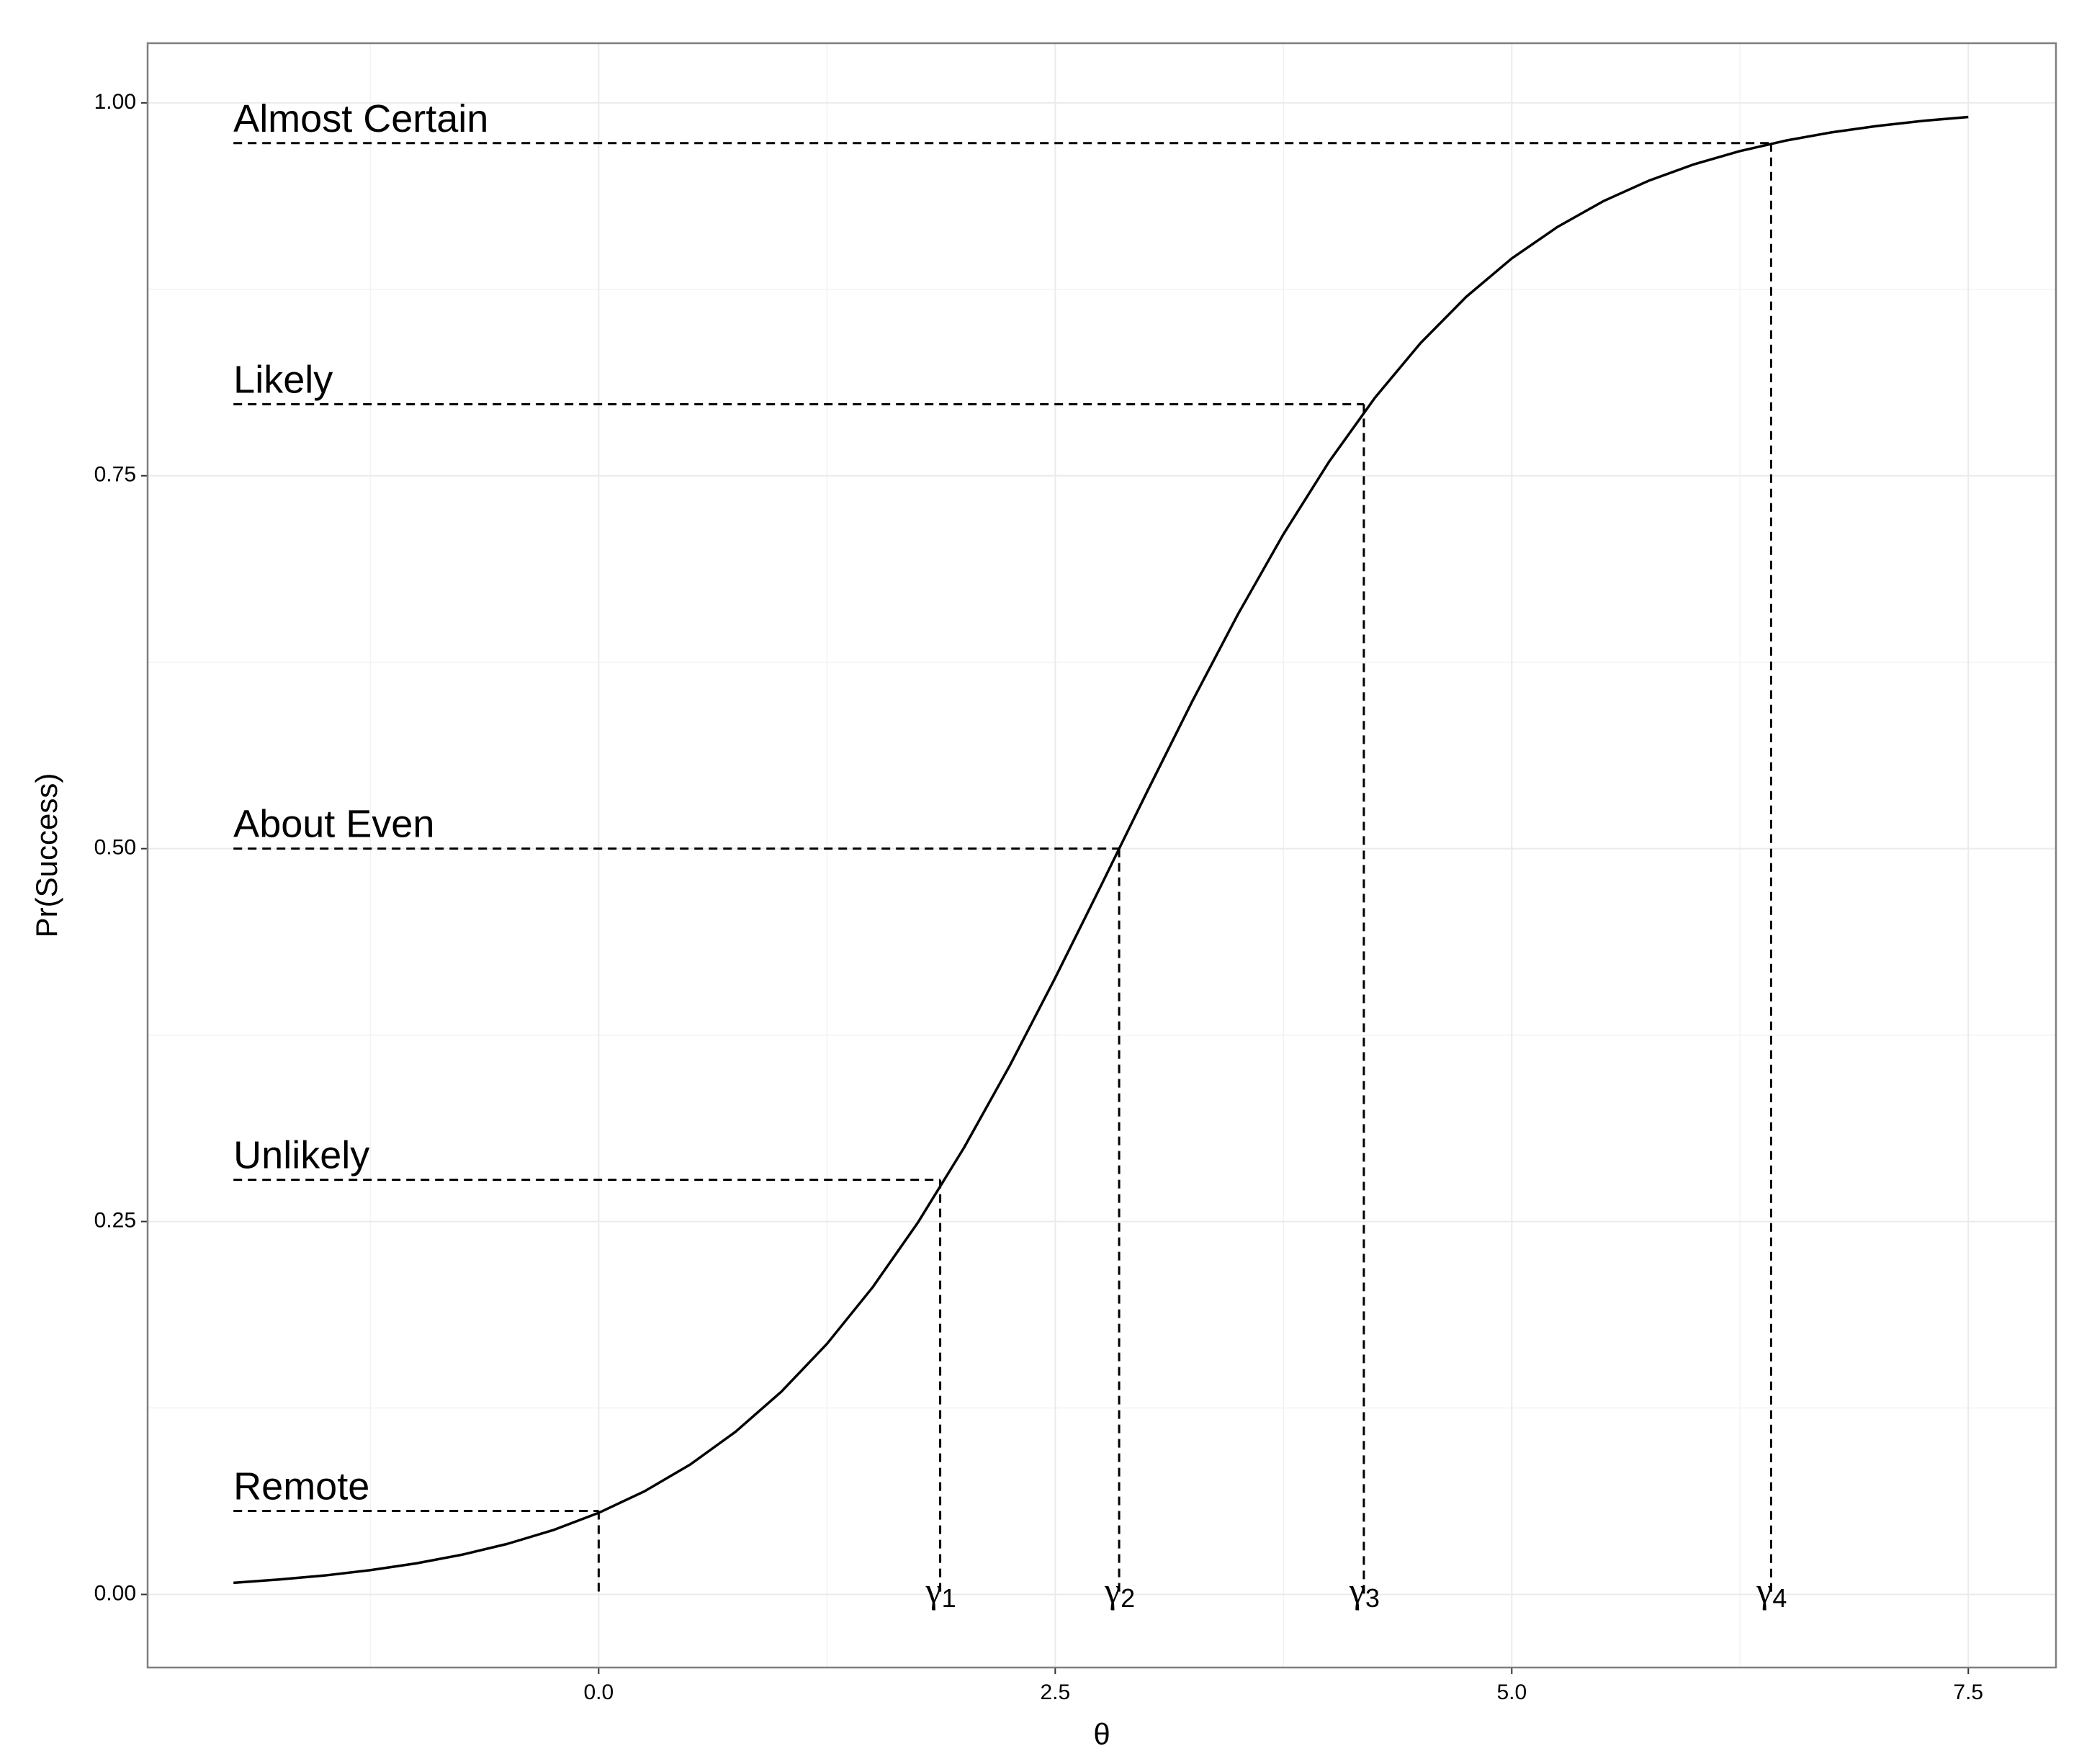 The width and height of the screenshot is (2079, 1764). What do you see at coordinates (283, 379) in the screenshot?
I see `threshold-label: Likely` at bounding box center [283, 379].